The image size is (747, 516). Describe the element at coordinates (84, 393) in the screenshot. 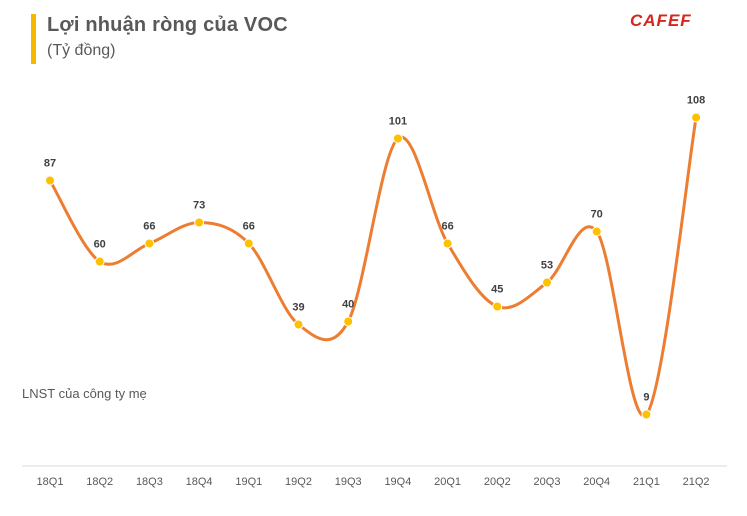

I see `series-label: LNST của công ty mẹ` at that location.